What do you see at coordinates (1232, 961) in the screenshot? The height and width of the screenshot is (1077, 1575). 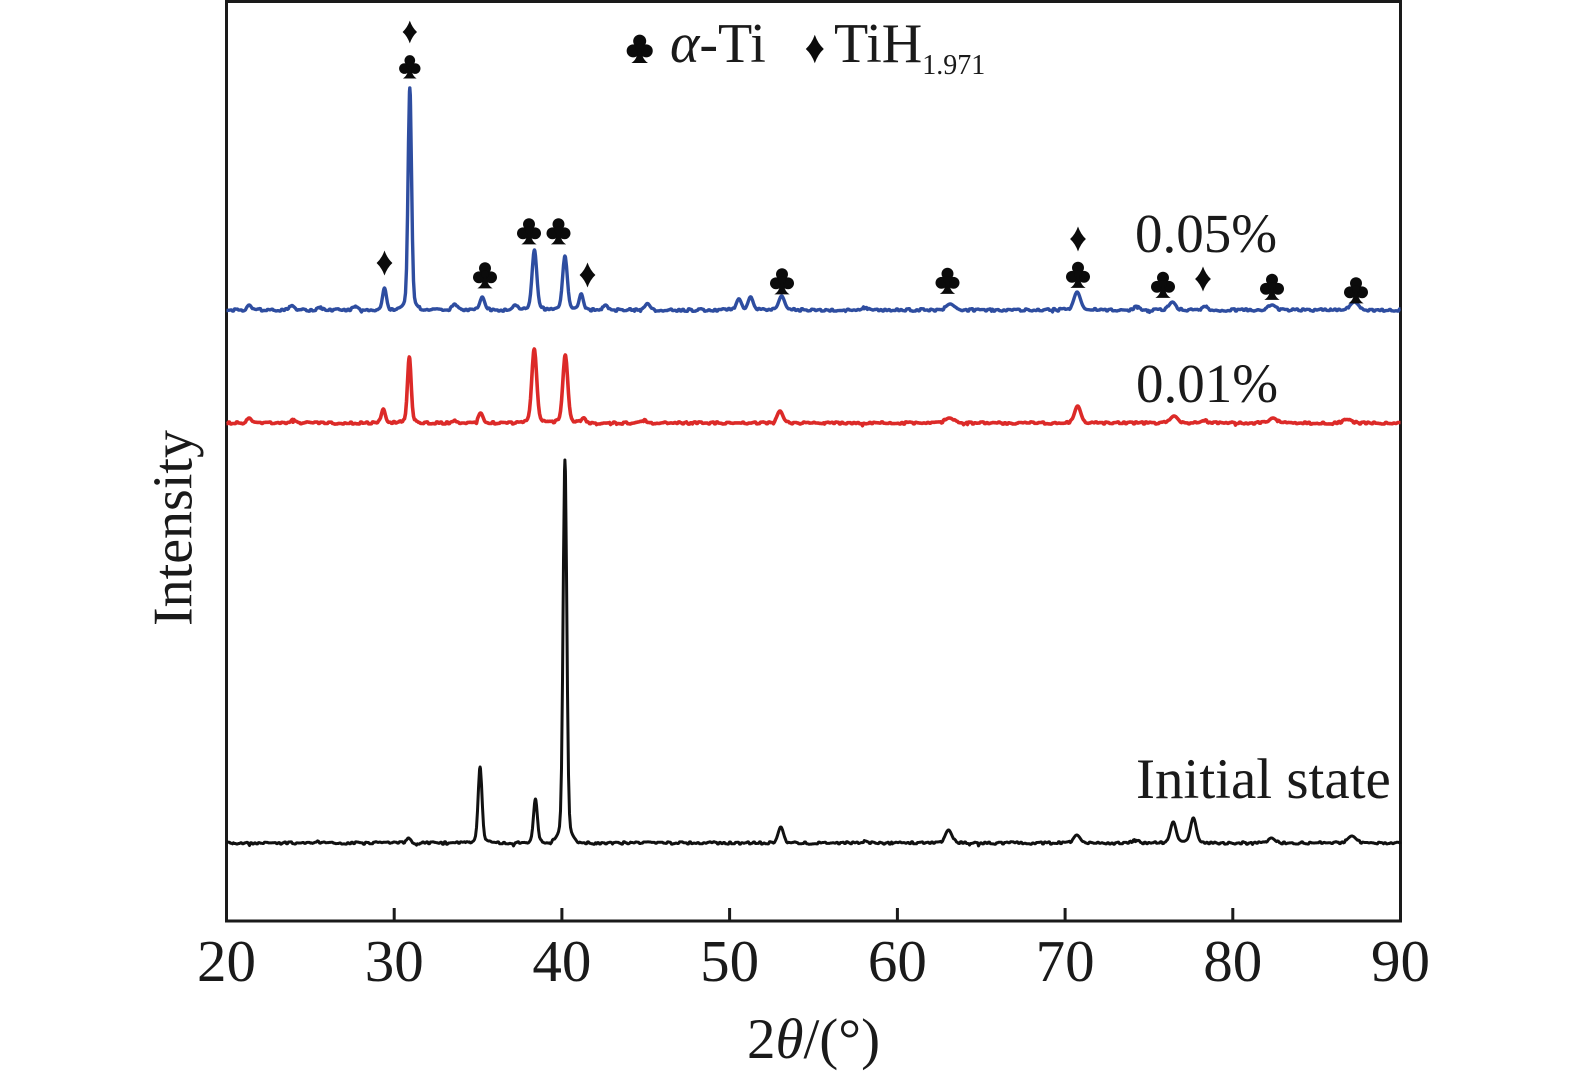 I see `svg-text: 80` at bounding box center [1232, 961].